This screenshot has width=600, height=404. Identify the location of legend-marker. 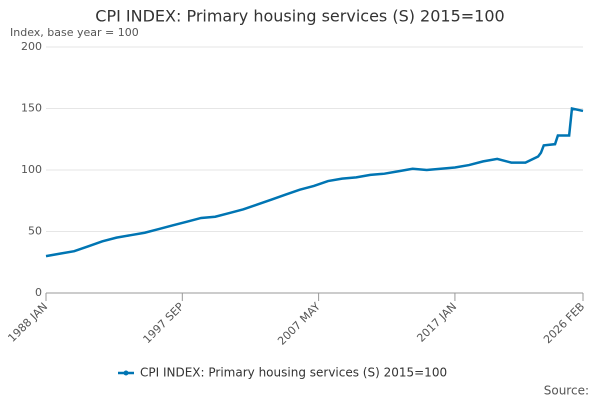
(126, 373).